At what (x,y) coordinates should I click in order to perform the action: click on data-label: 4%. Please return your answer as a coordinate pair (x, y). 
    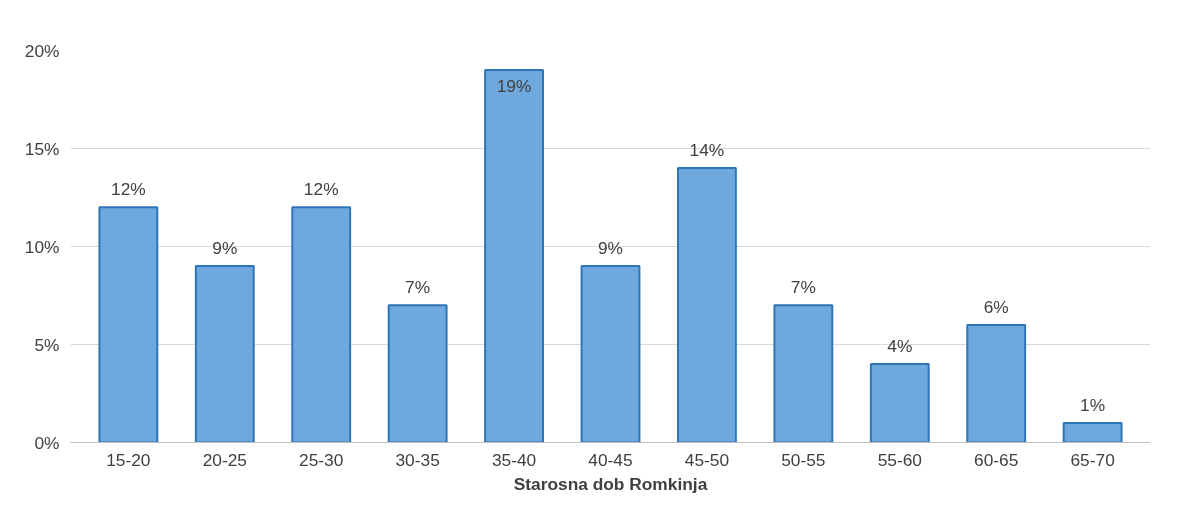
    Looking at the image, I should click on (900, 346).